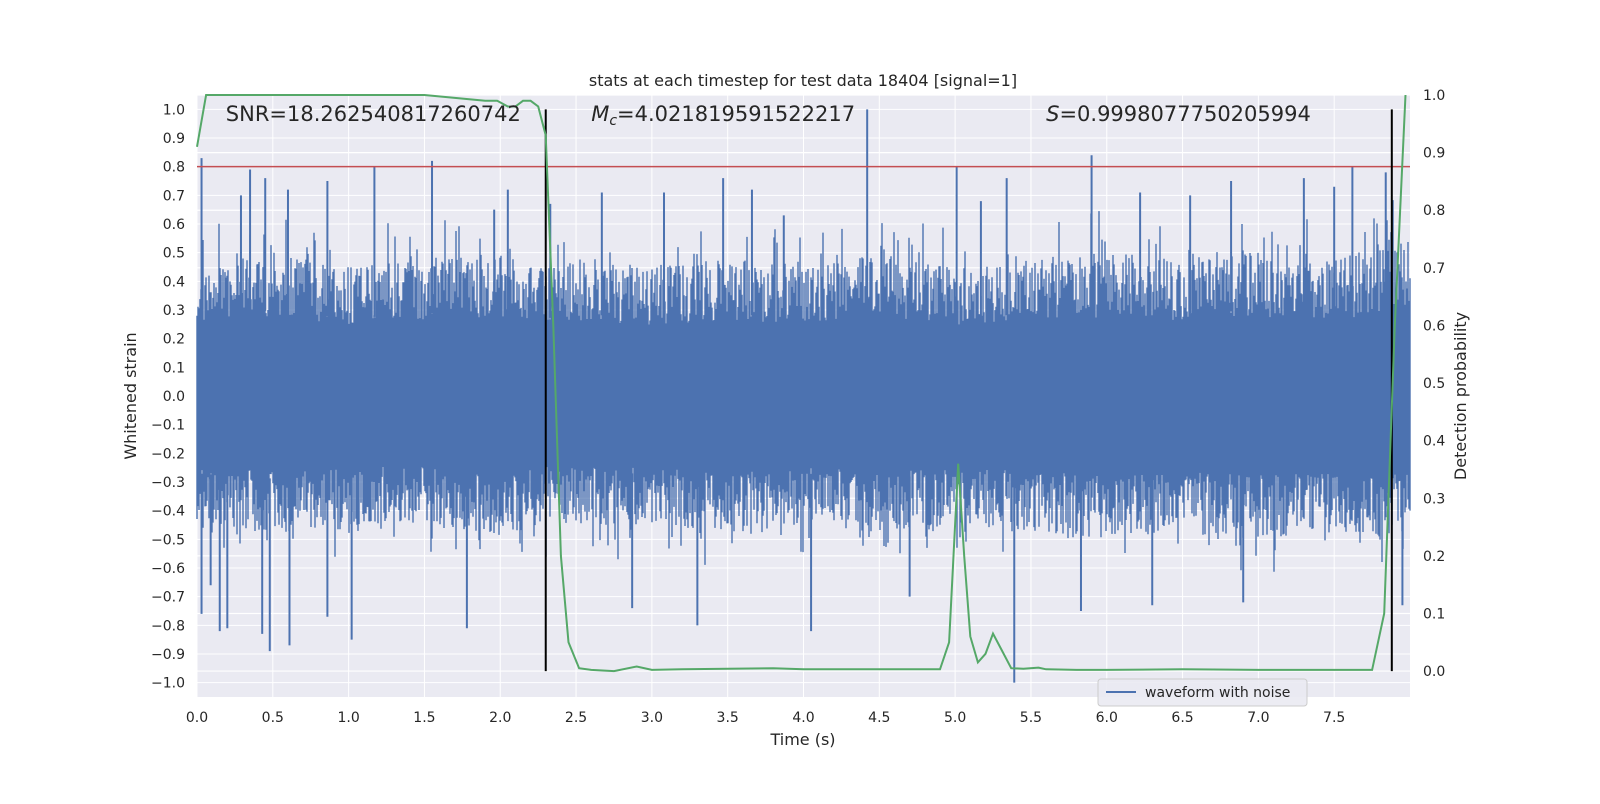  What do you see at coordinates (168, 569) in the screenshot?
I see `y-tick-label: −0.6` at bounding box center [168, 569].